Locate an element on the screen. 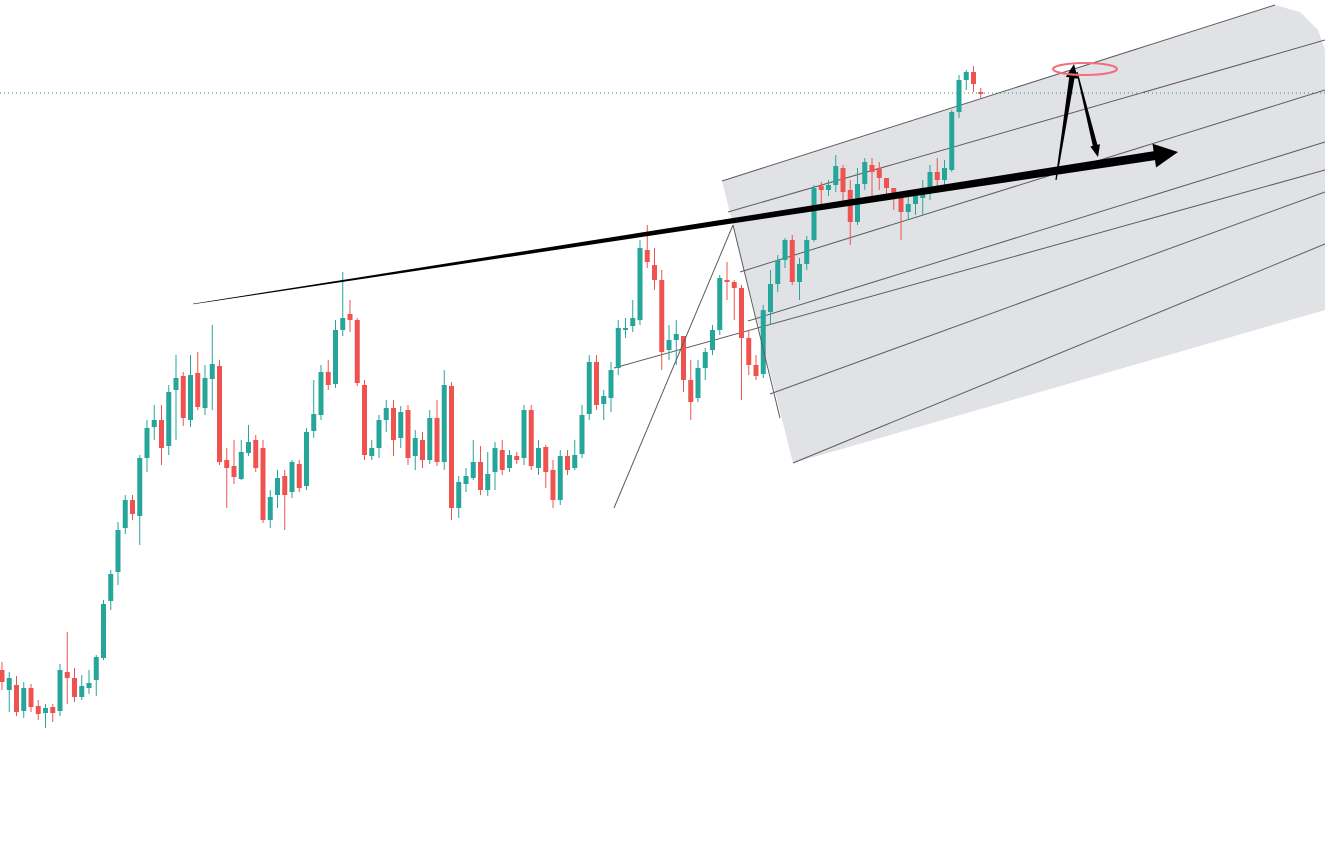 The height and width of the screenshot is (850, 1325). arrow-up is located at coordinates (1066, 122).